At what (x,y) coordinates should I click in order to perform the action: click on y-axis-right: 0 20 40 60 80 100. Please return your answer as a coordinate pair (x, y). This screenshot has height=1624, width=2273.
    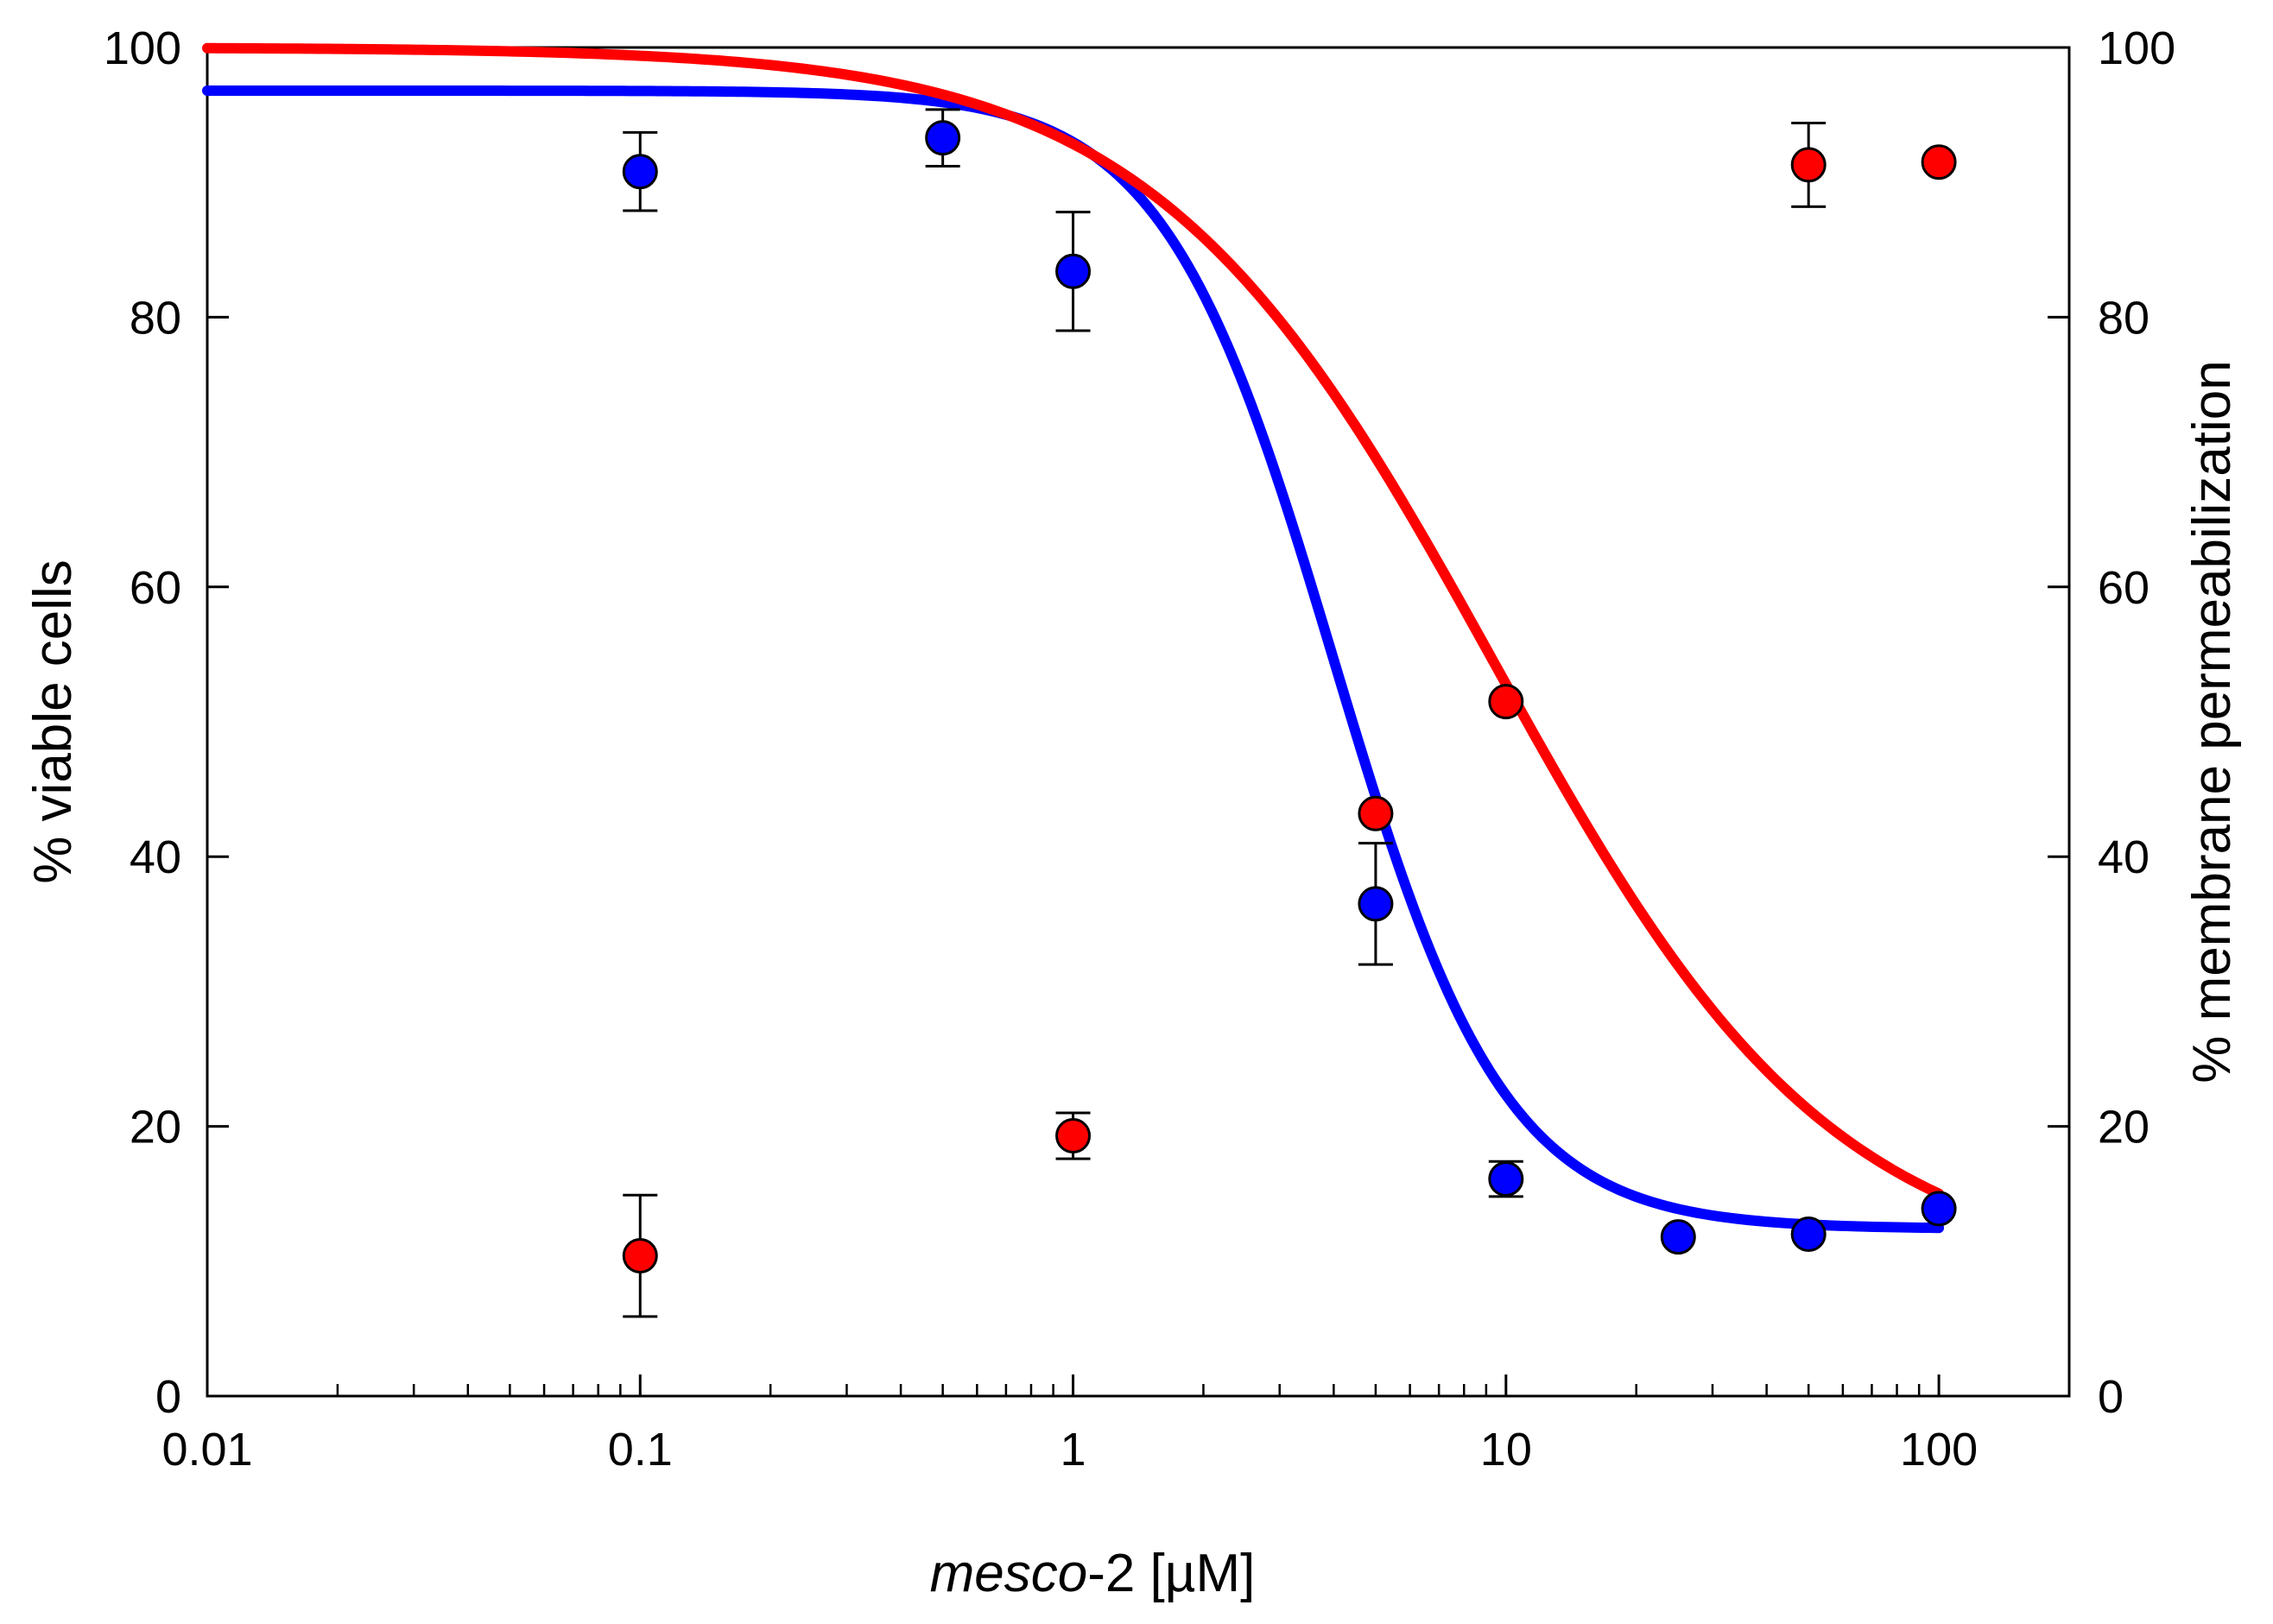
    Looking at the image, I should click on (2111, 722).